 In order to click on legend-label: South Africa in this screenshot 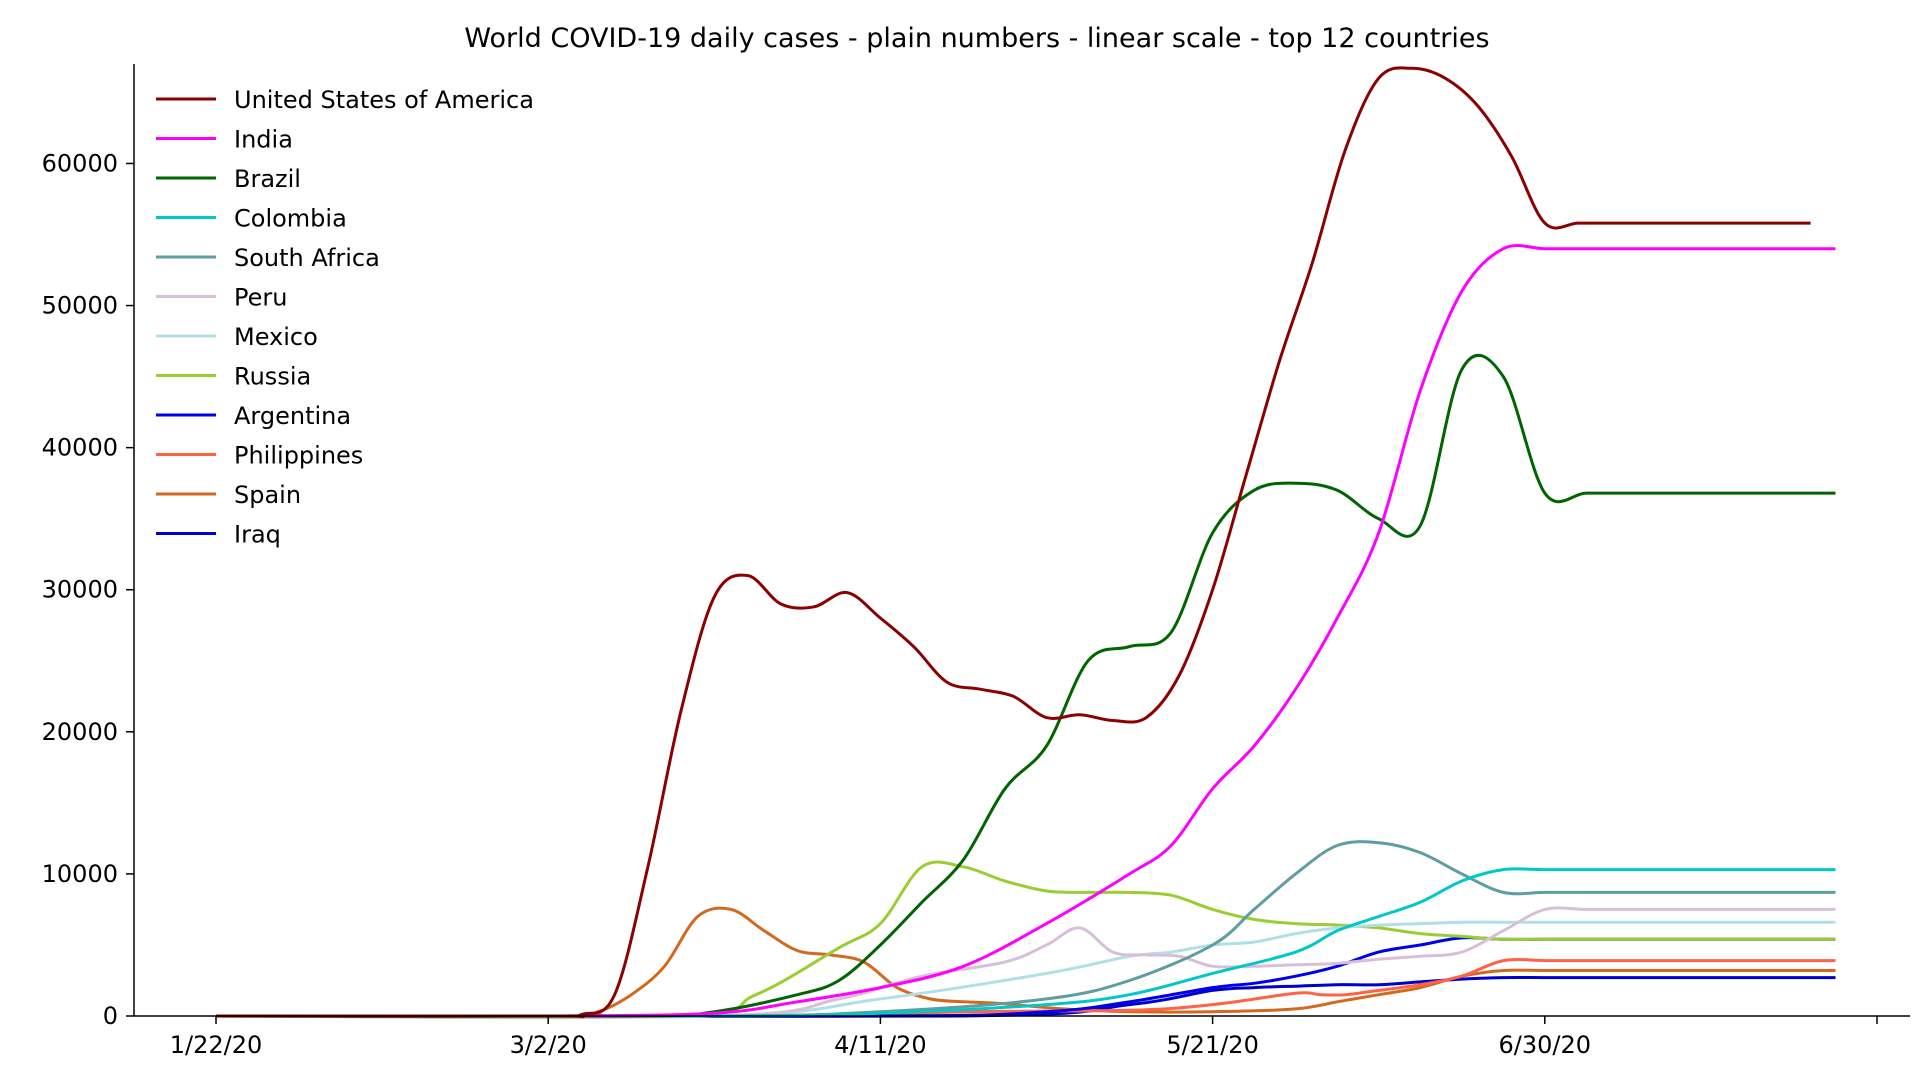, I will do `click(307, 258)`.